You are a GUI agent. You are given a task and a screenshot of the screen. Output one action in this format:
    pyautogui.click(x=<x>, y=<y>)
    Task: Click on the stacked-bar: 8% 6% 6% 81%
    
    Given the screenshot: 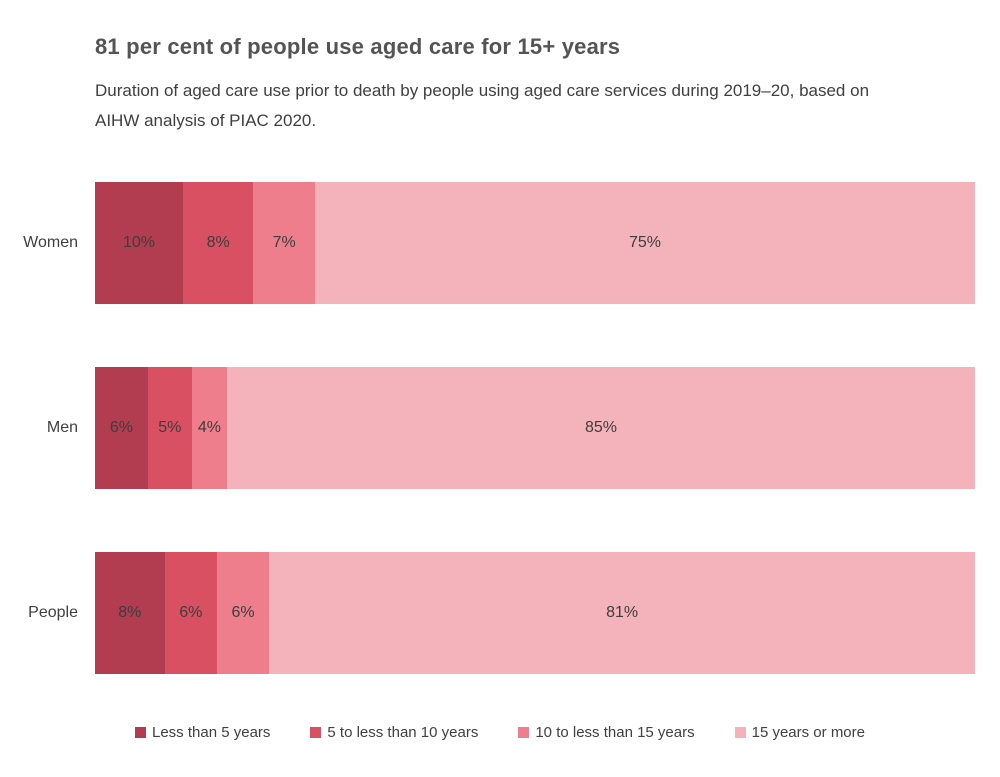 What is the action you would take?
    pyautogui.click(x=535, y=613)
    